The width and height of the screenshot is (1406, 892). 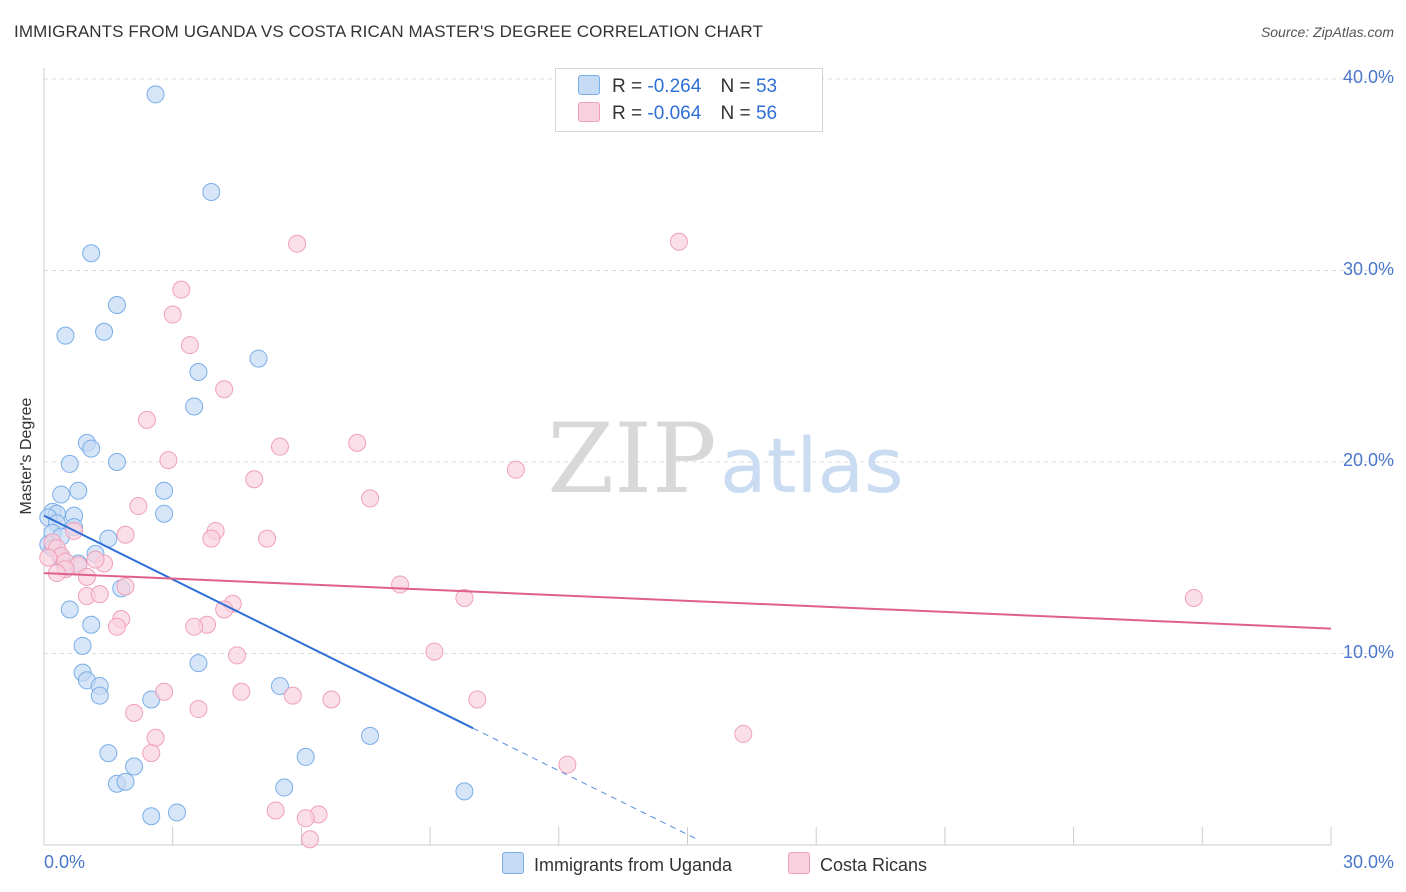 I want to click on y-tick-label: 20.0%, so click(x=1368, y=460).